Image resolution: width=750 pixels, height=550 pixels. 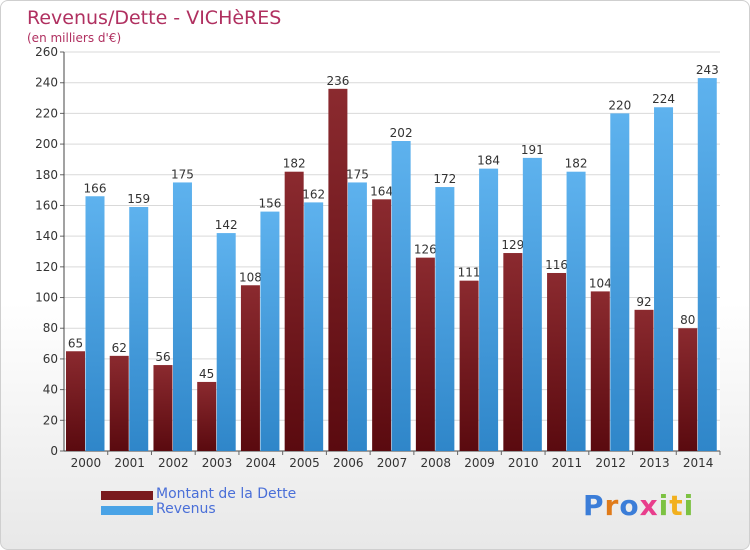 I want to click on logo-letter: r, so click(x=612, y=505).